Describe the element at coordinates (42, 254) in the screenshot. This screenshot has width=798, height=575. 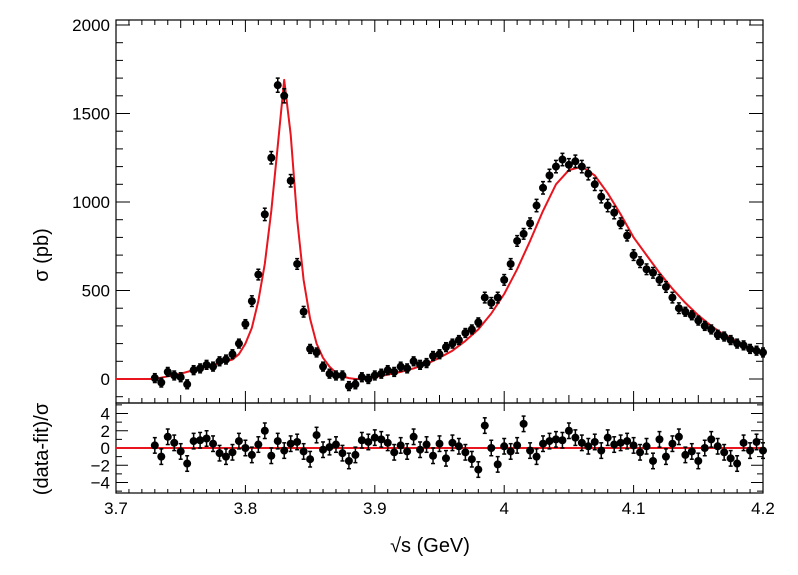
I see `y-axis-title-main: σ (pb)` at that location.